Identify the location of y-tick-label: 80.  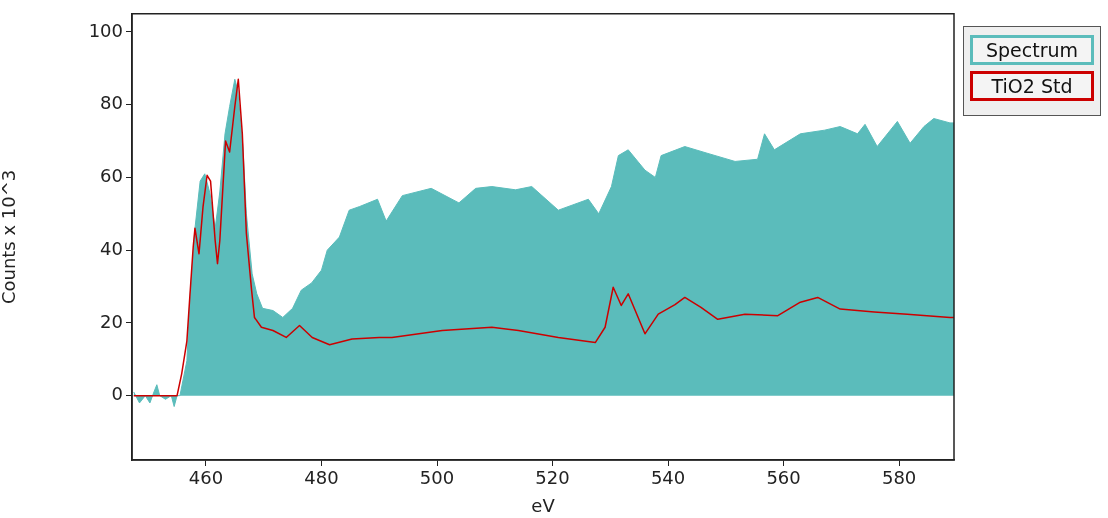
(111, 103).